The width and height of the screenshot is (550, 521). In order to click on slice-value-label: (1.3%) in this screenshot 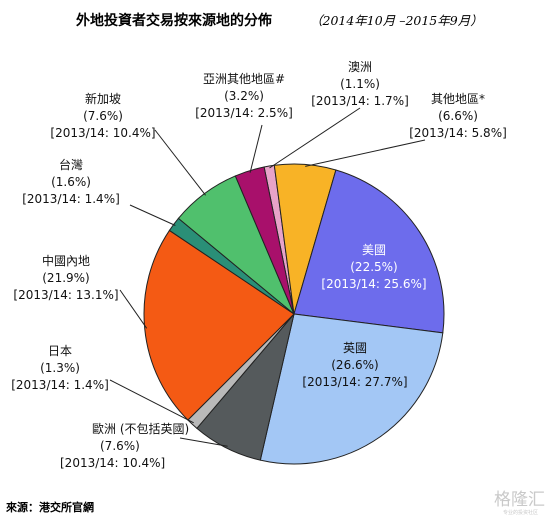, I will do `click(60, 368)`.